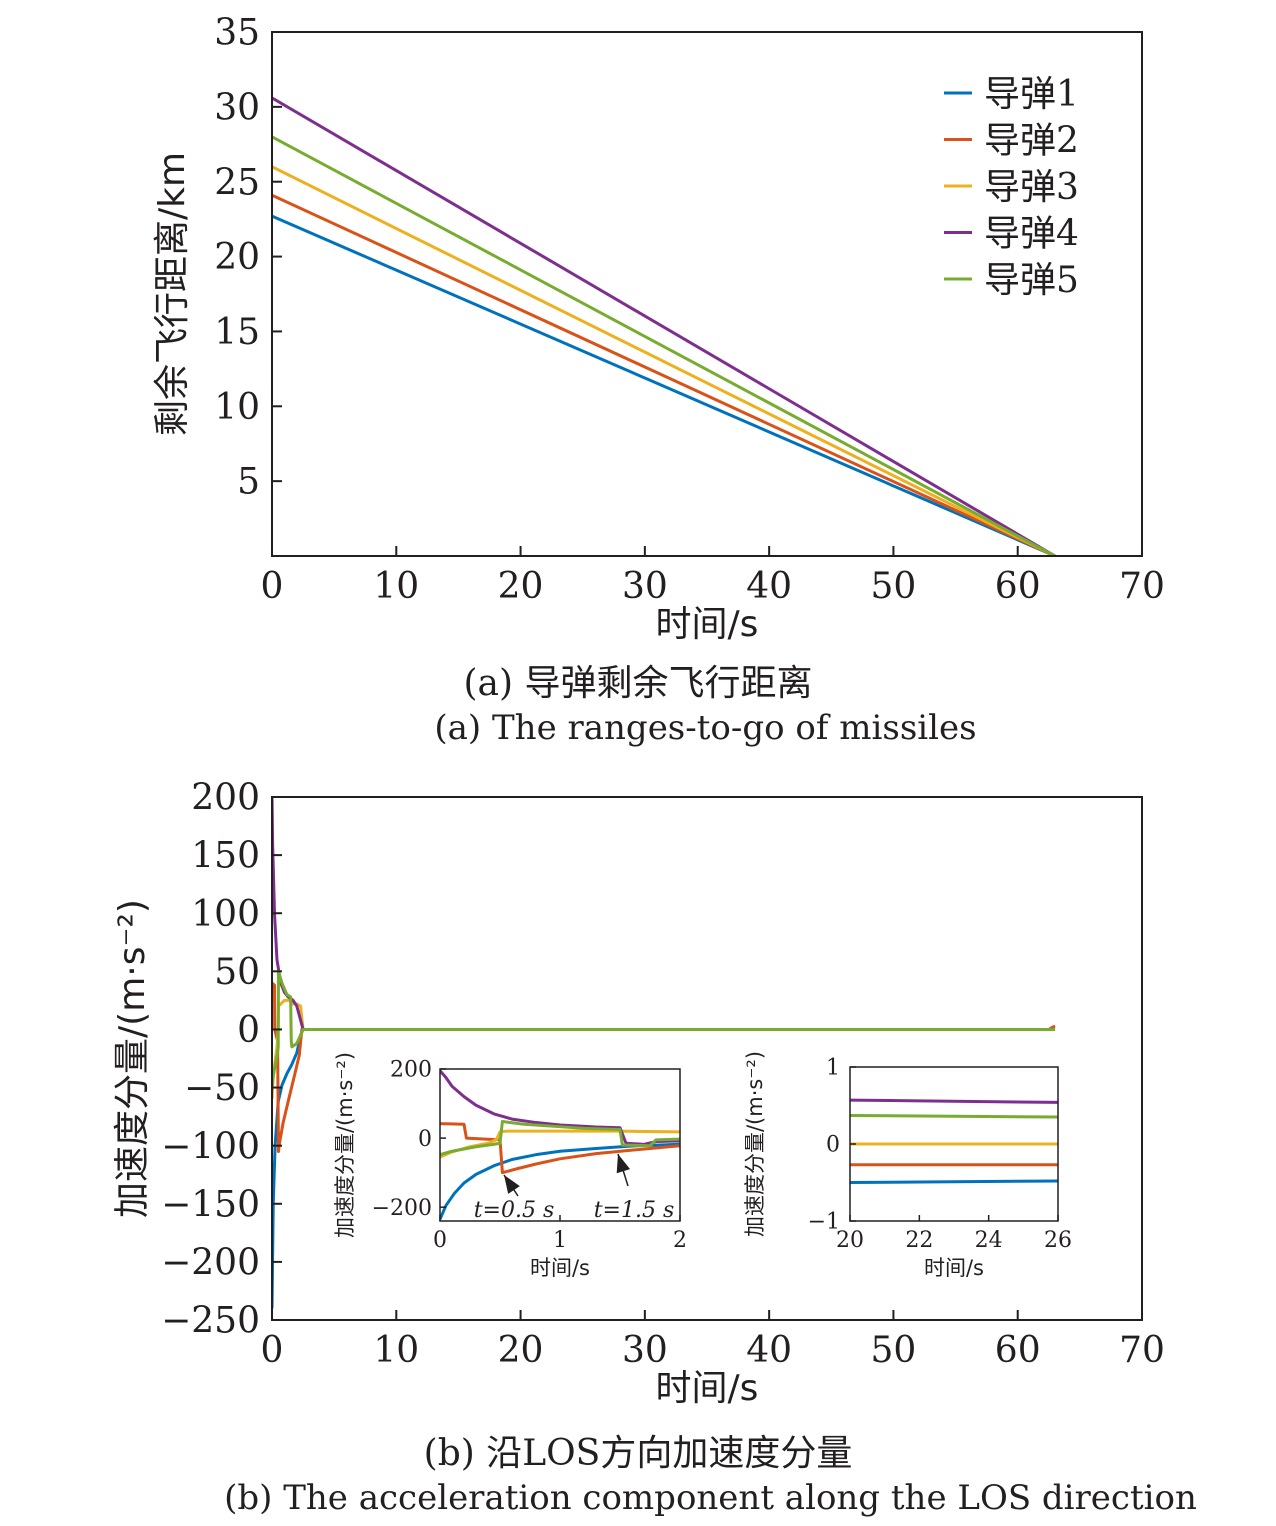 This screenshot has width=1276, height=1526. Describe the element at coordinates (824, 1222) in the screenshot. I see `y-tick-label: −1` at that location.